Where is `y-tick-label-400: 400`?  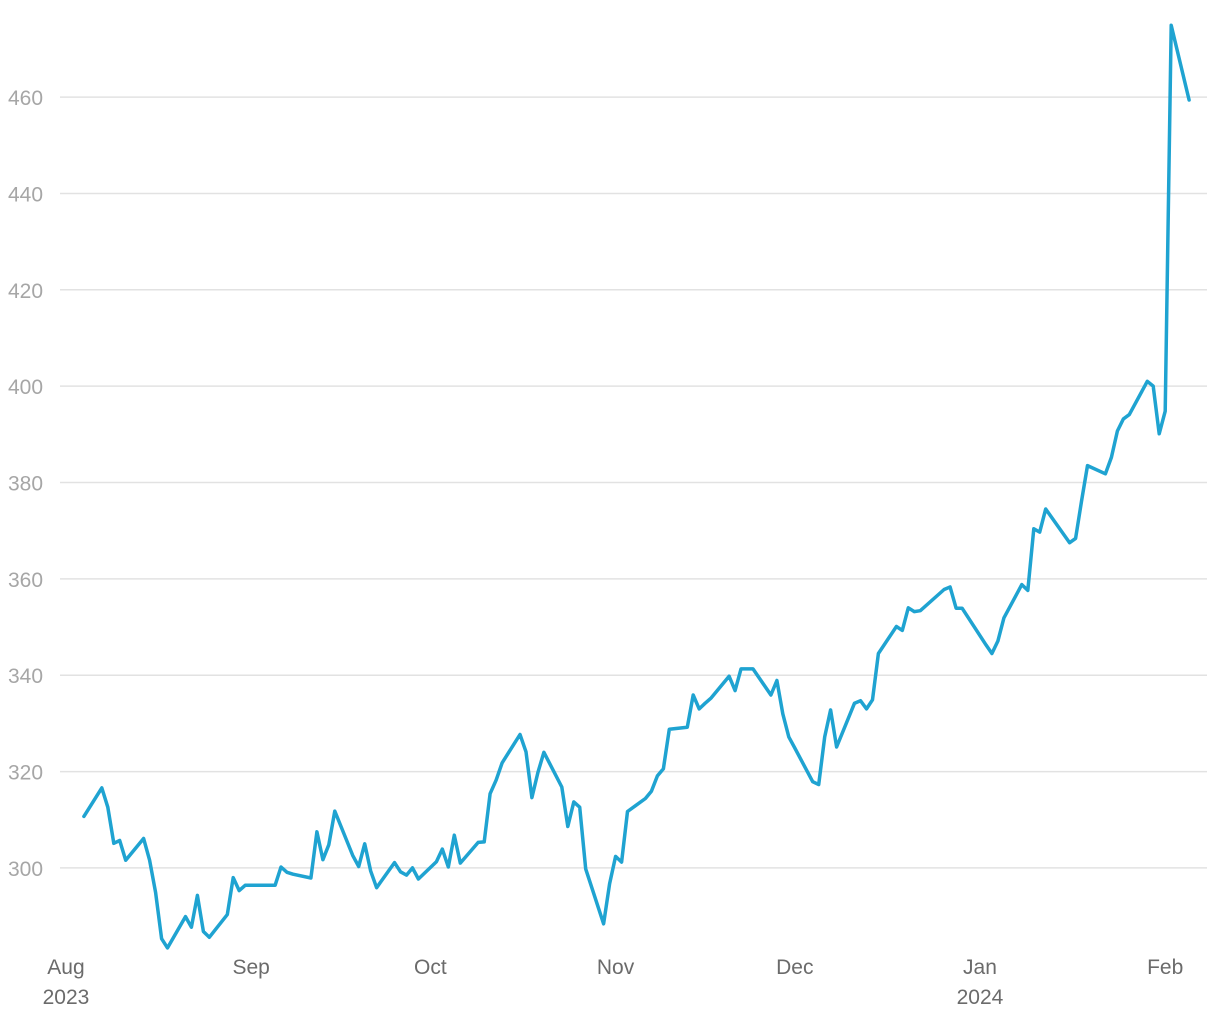 y-tick-label-400: 400 is located at coordinates (25, 387).